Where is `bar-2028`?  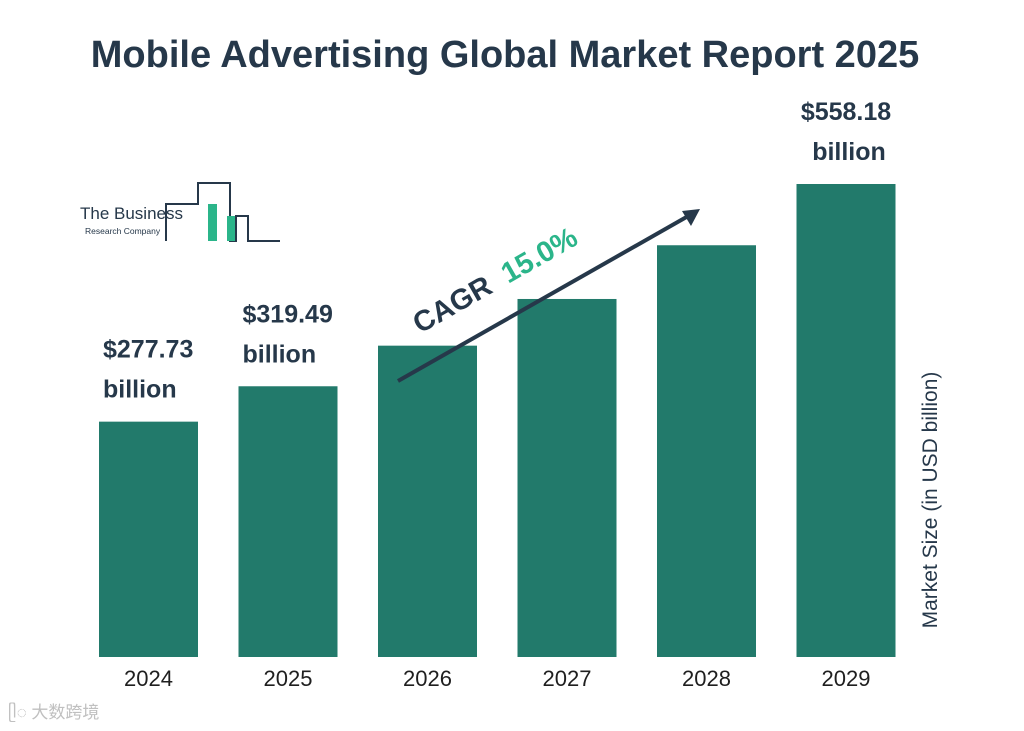
bar-2028 is located at coordinates (706, 451).